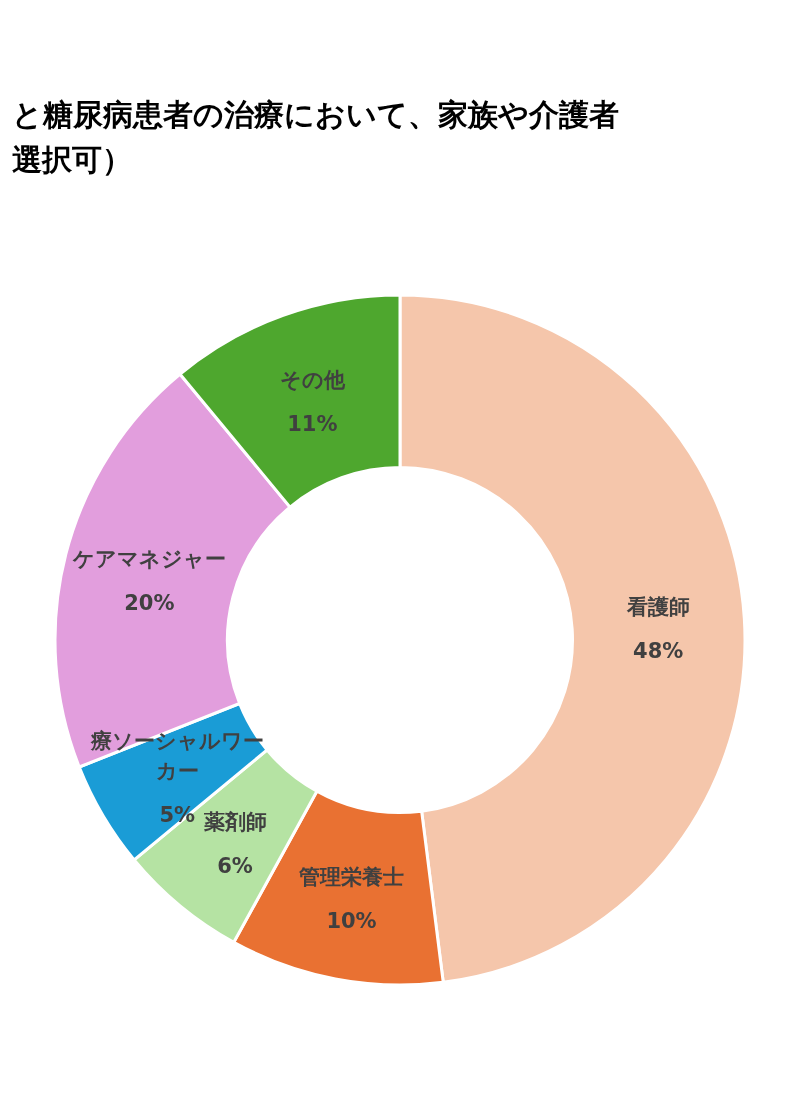 The image size is (800, 1100). I want to click on slice-label: 薬剤師, so click(234, 822).